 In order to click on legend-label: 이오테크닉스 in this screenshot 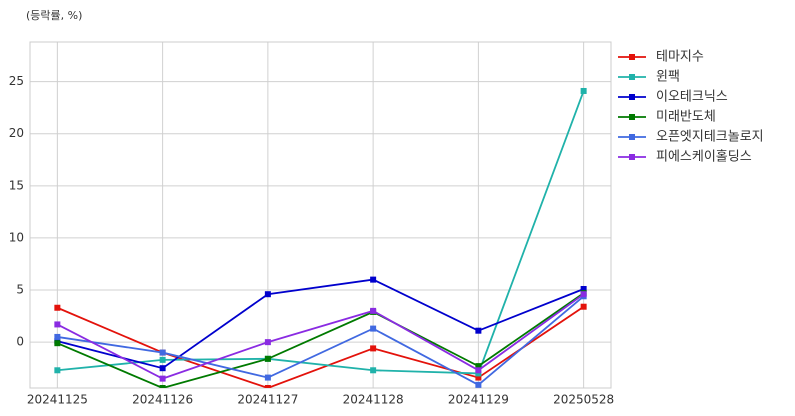, I will do `click(692, 97)`.